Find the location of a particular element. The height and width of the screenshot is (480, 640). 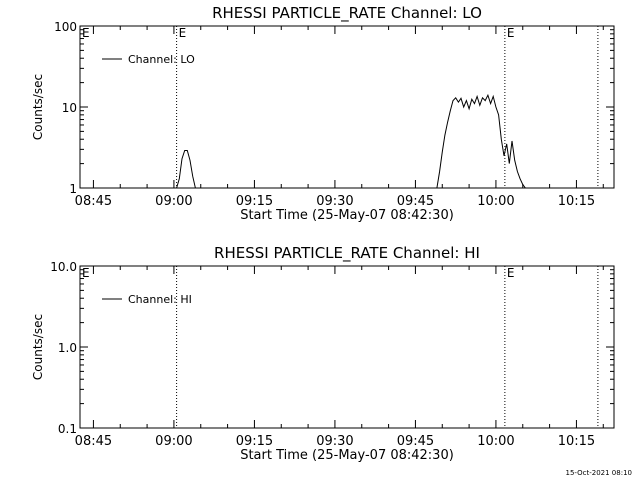

chart-title: RHESSI PARTICLE_RATE Channel: HI is located at coordinates (347, 253).